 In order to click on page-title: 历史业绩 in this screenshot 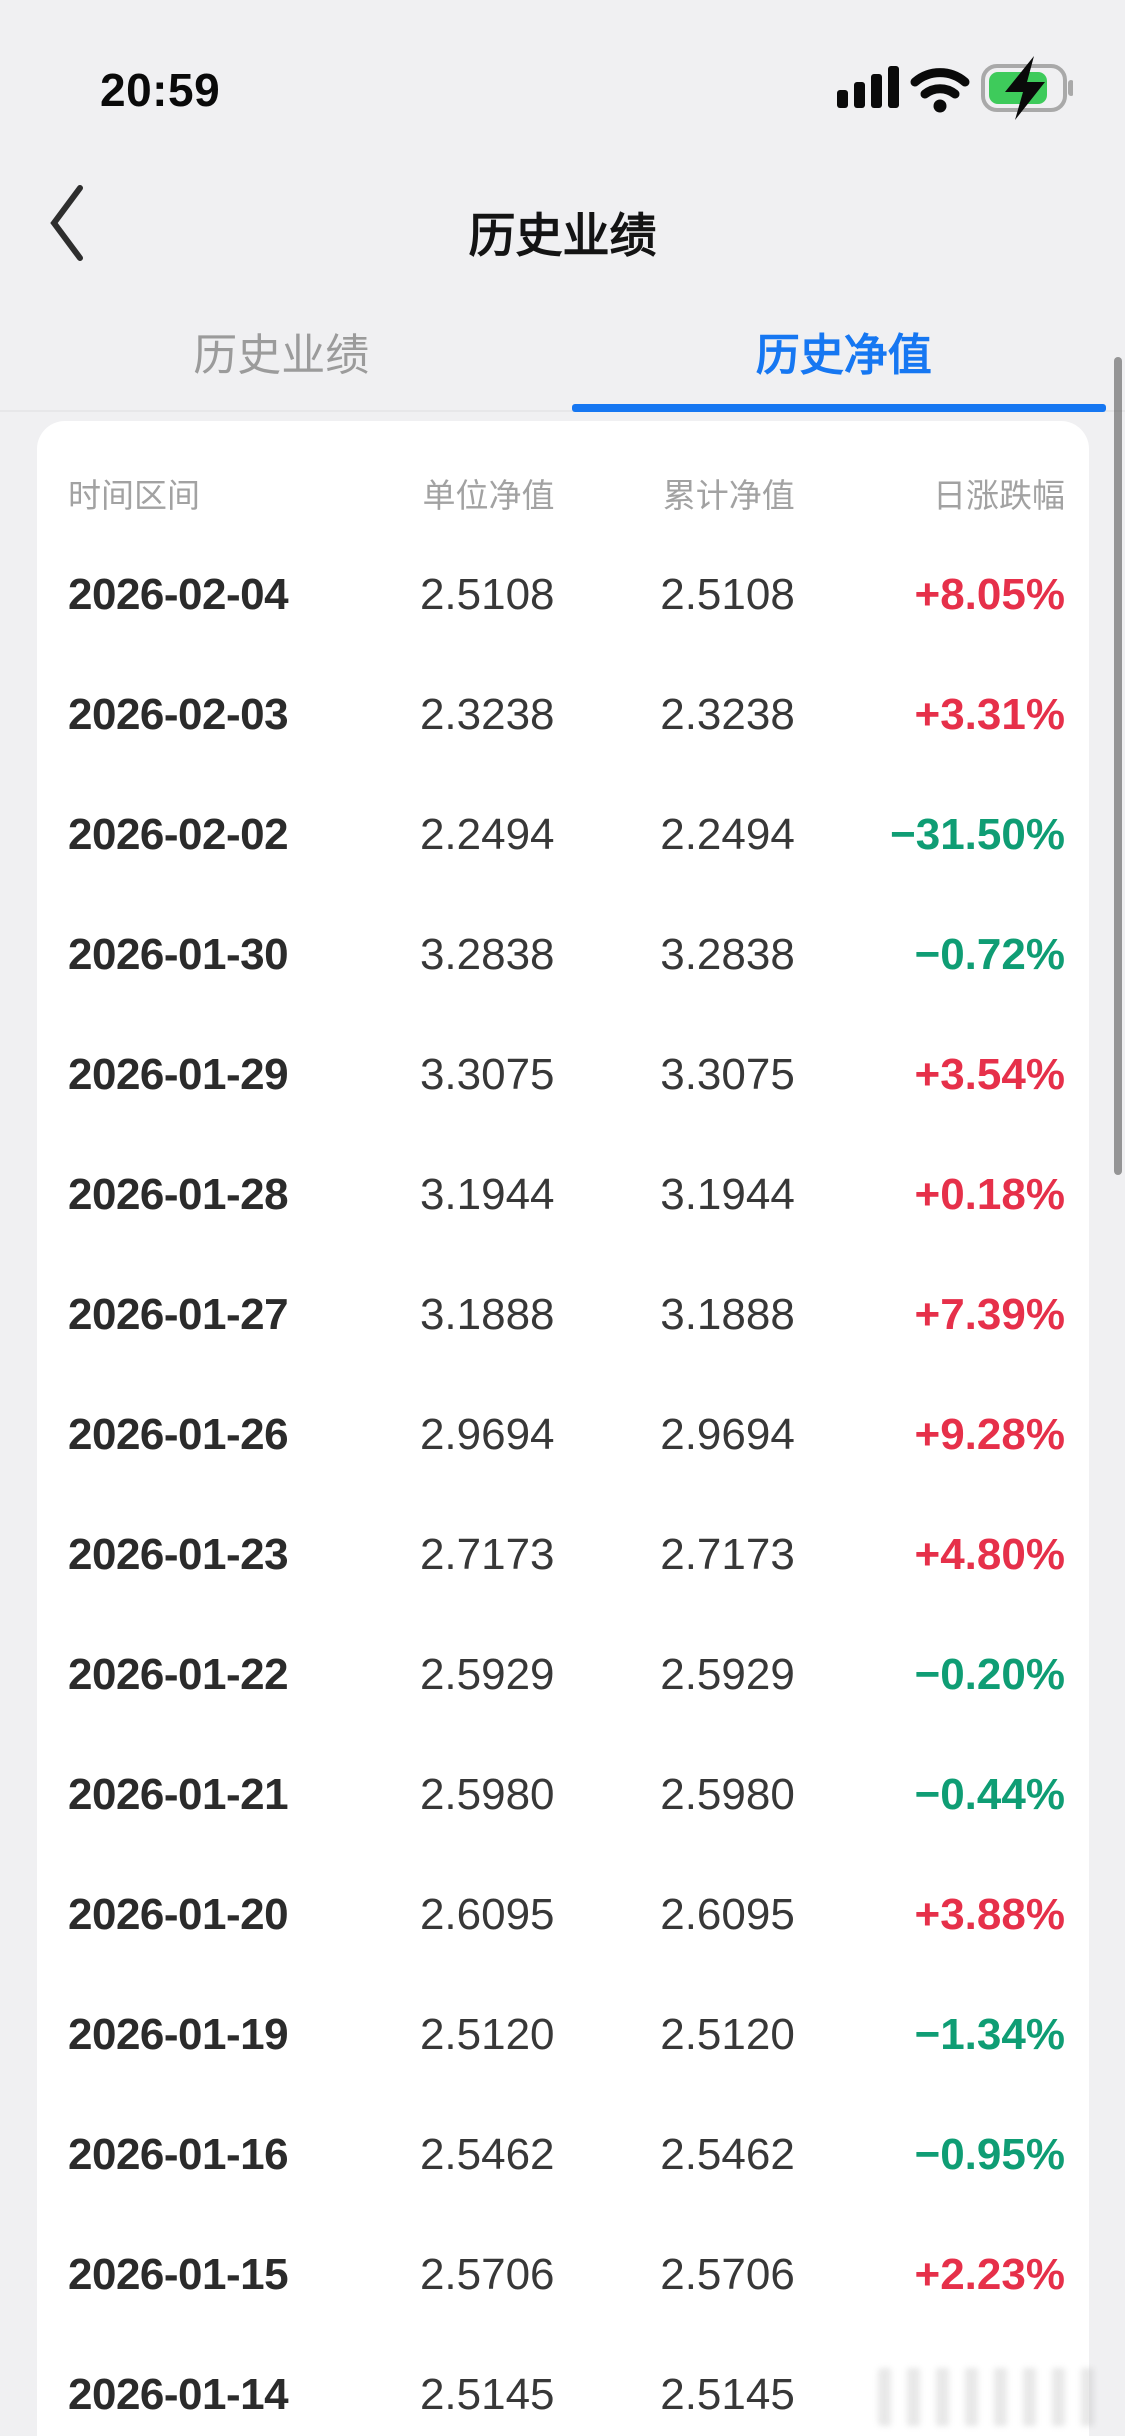, I will do `click(562, 235)`.